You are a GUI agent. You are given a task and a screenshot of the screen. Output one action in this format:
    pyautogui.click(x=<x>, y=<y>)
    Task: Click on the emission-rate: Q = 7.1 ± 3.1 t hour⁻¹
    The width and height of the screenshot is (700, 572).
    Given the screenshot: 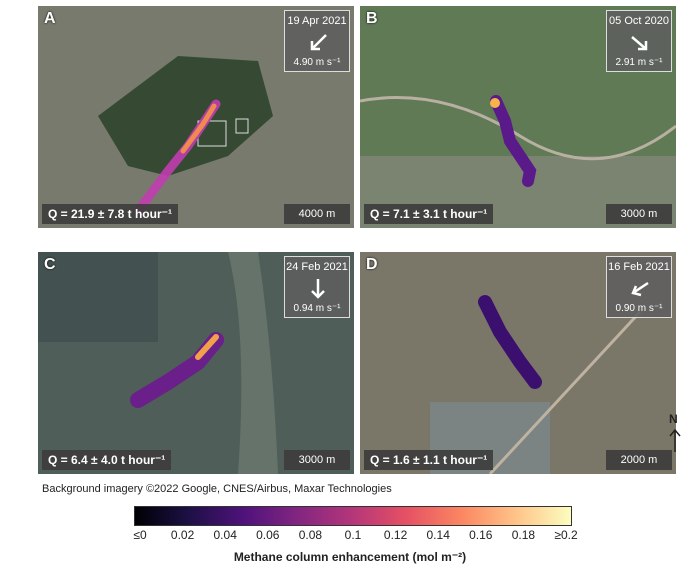 What is the action you would take?
    pyautogui.click(x=429, y=214)
    